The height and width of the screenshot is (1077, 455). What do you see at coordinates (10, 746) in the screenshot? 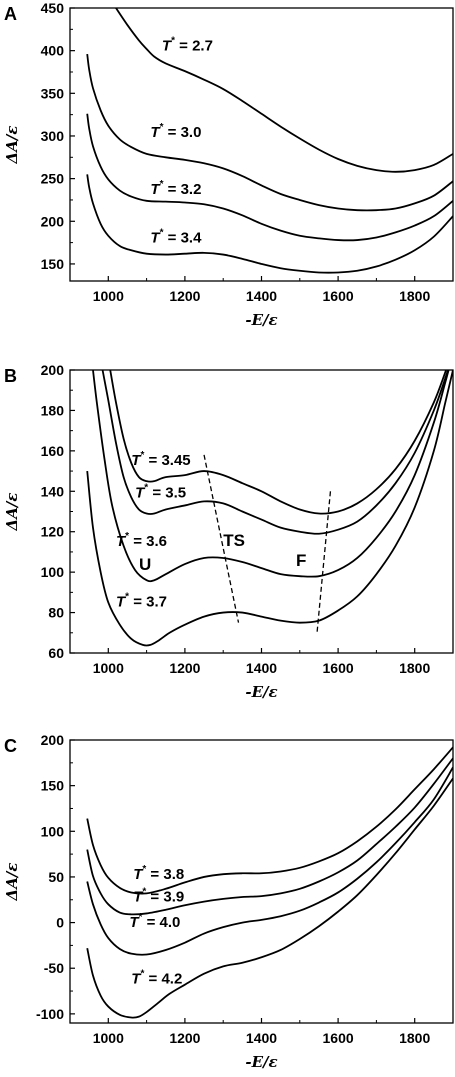
I see `panel-letter: C` at bounding box center [10, 746].